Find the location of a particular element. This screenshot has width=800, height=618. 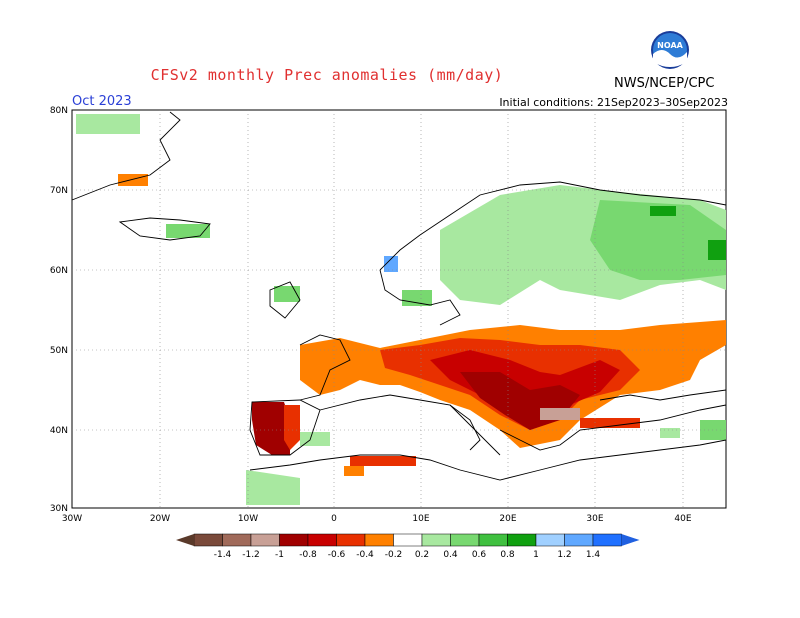

map-title: CFSv2 monthly Prec anomalies (mm/day) is located at coordinates (327, 75).